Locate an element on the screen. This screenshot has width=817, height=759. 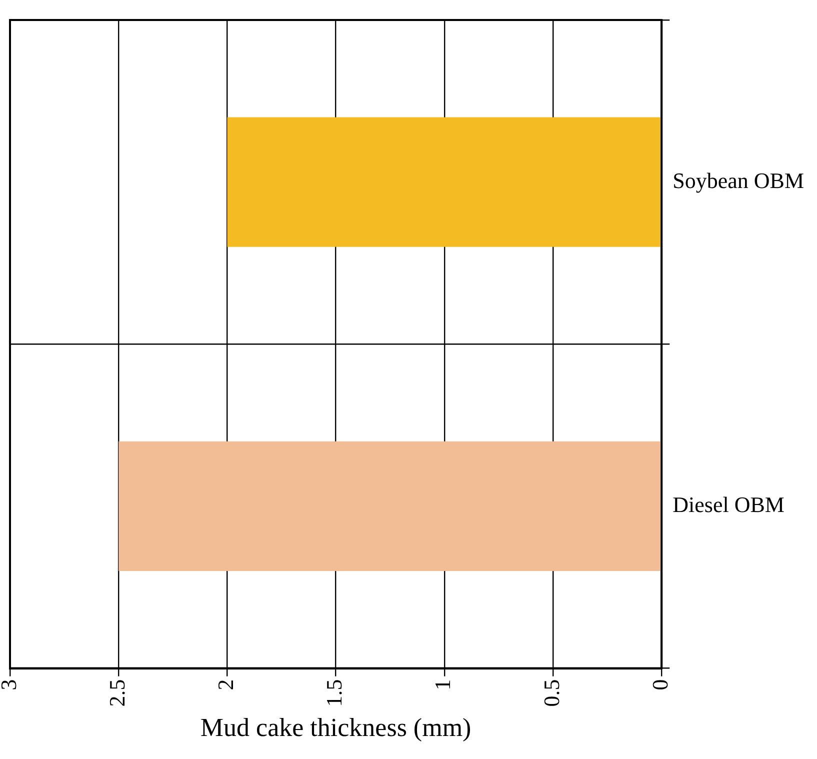
x-tick-label: 3 is located at coordinates (10, 684).